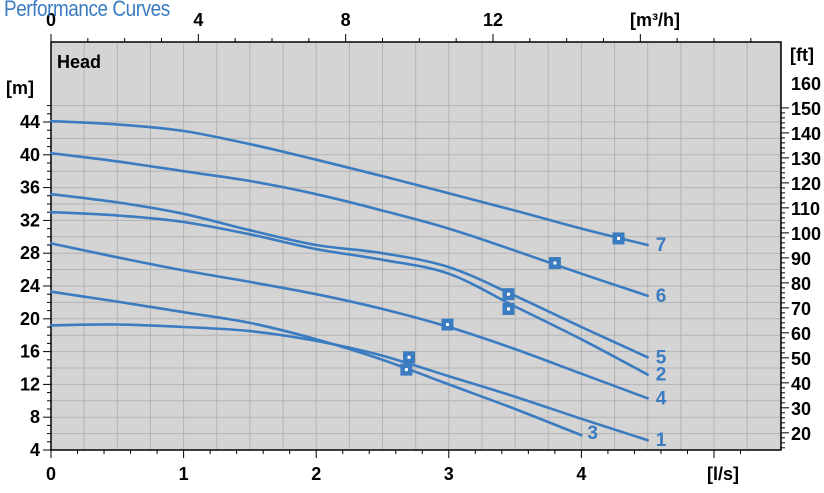 The height and width of the screenshot is (493, 824). What do you see at coordinates (801, 359) in the screenshot?
I see `right-axis-tick-label: 50` at bounding box center [801, 359].